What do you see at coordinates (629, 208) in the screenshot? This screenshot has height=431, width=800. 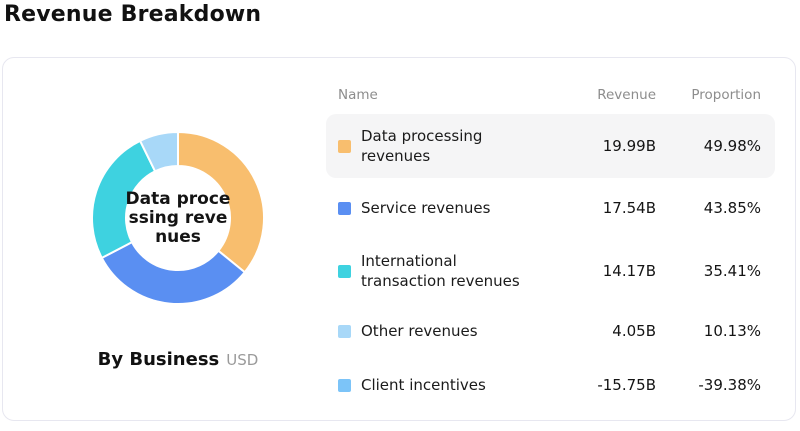 I see `revenue-value: 17.54B` at bounding box center [629, 208].